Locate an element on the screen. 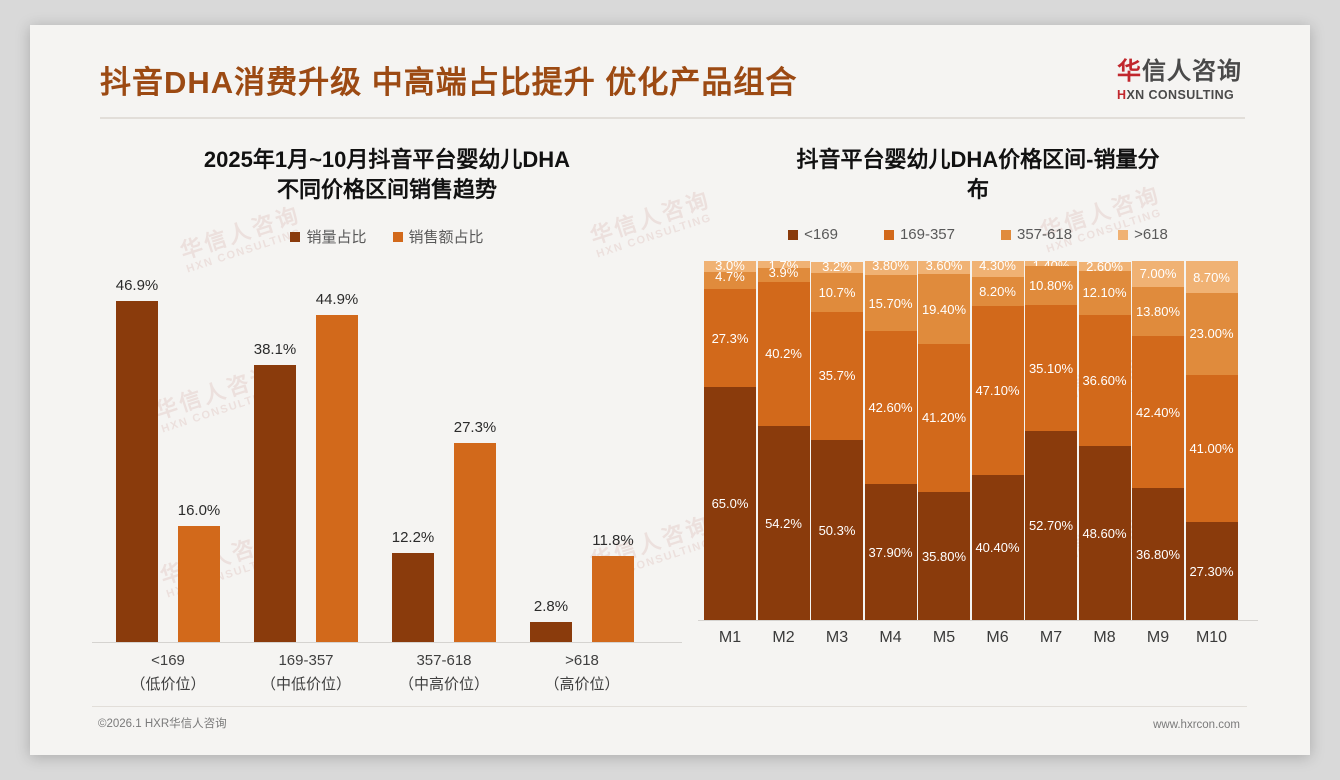 Image resolution: width=1340 pixels, height=780 pixels. header-divider is located at coordinates (672, 118).